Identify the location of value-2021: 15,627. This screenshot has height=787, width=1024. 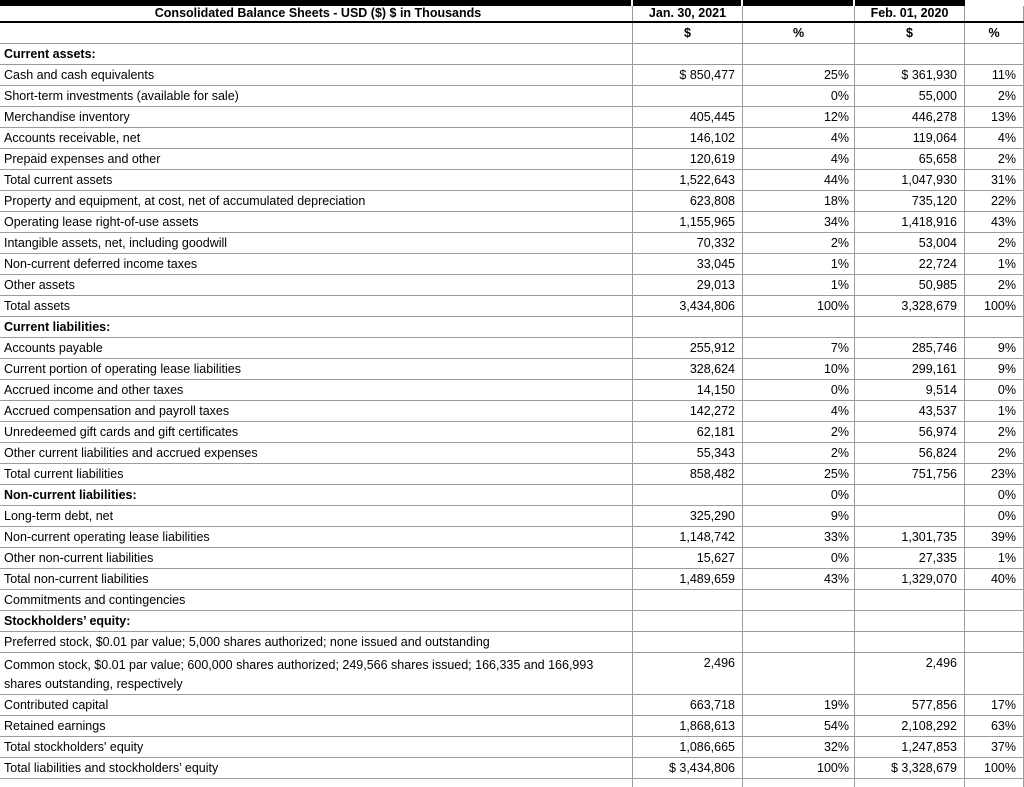
(688, 558).